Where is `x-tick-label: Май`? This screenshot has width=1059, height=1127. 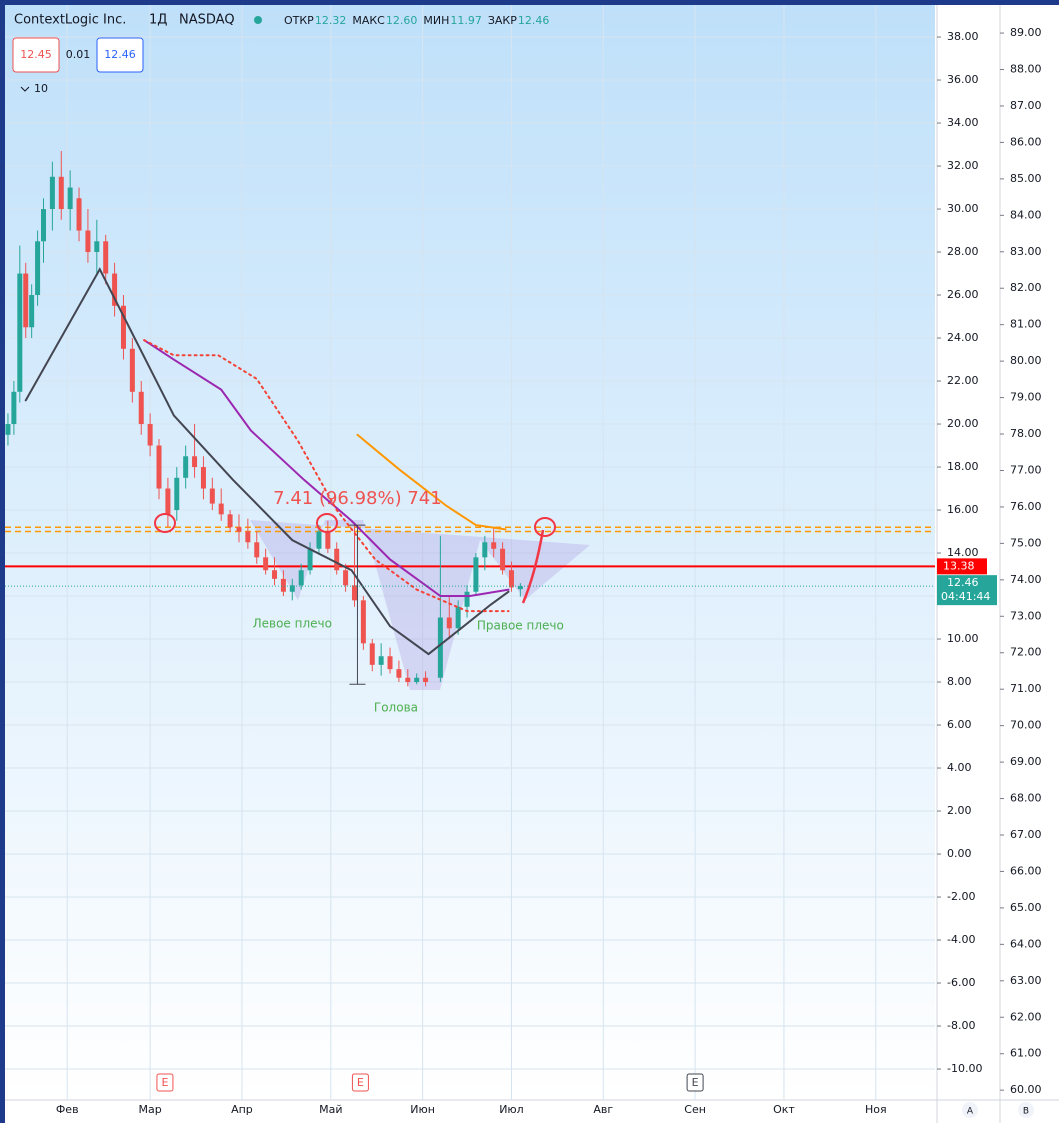
x-tick-label: Май is located at coordinates (330, 1109).